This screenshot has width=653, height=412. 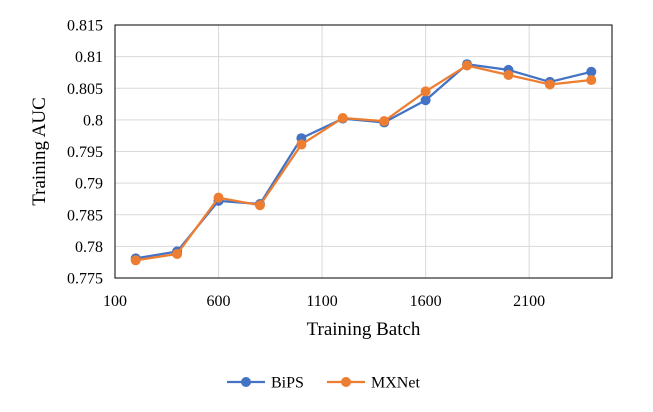 I want to click on y-tick-label: 0.805, so click(x=85, y=89).